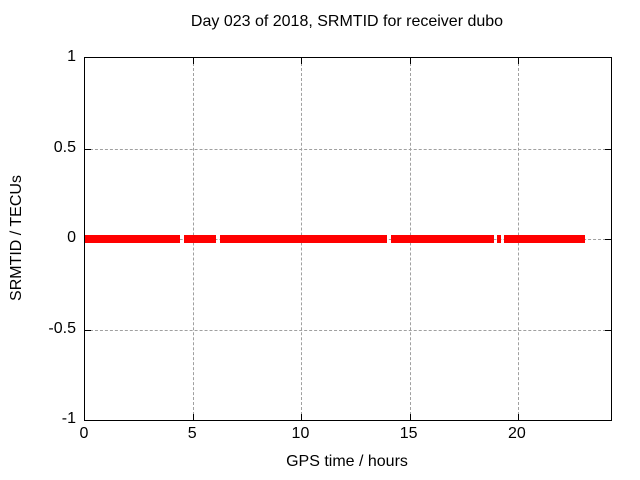 Image resolution: width=640 pixels, height=480 pixels. Describe the element at coordinates (64, 147) in the screenshot. I see `y-tick-label: 0.5` at that location.